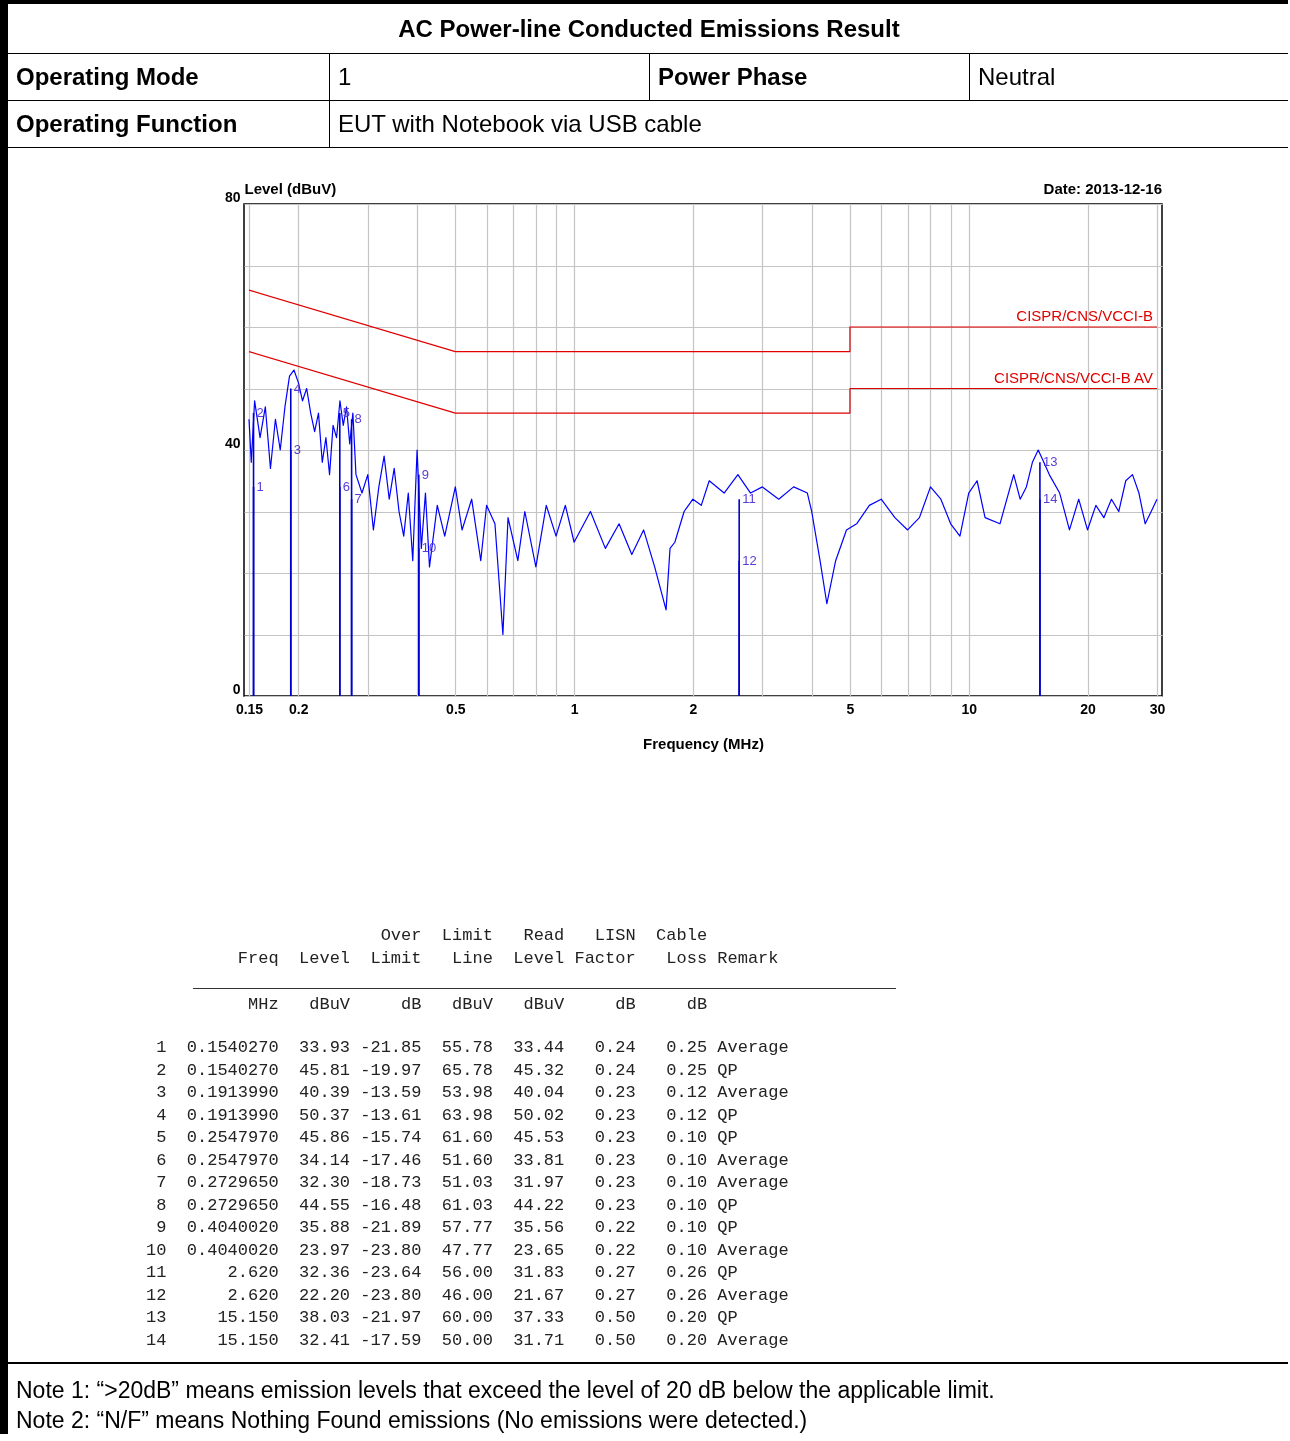 The height and width of the screenshot is (1441, 1290). What do you see at coordinates (472, 1092) in the screenshot?
I see `text: 3 0.1913990 40.39 -13.59 53.98 40.04 0.23 0.12 Average` at bounding box center [472, 1092].